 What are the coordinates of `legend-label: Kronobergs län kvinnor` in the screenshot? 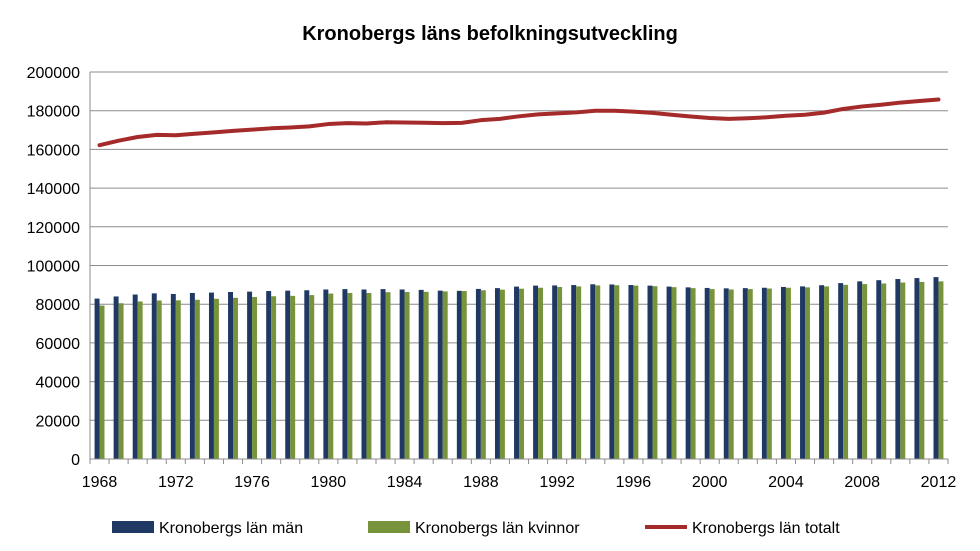 It's located at (497, 528).